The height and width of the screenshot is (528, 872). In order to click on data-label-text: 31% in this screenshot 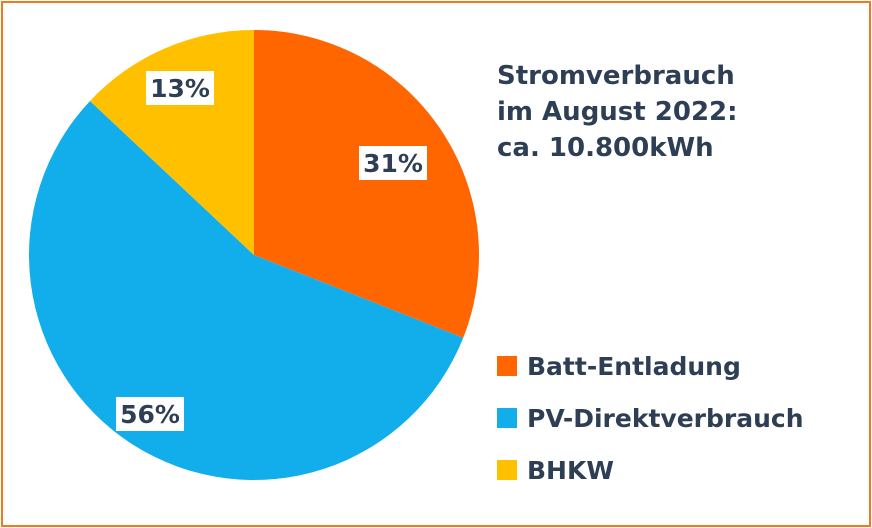, I will do `click(393, 163)`.